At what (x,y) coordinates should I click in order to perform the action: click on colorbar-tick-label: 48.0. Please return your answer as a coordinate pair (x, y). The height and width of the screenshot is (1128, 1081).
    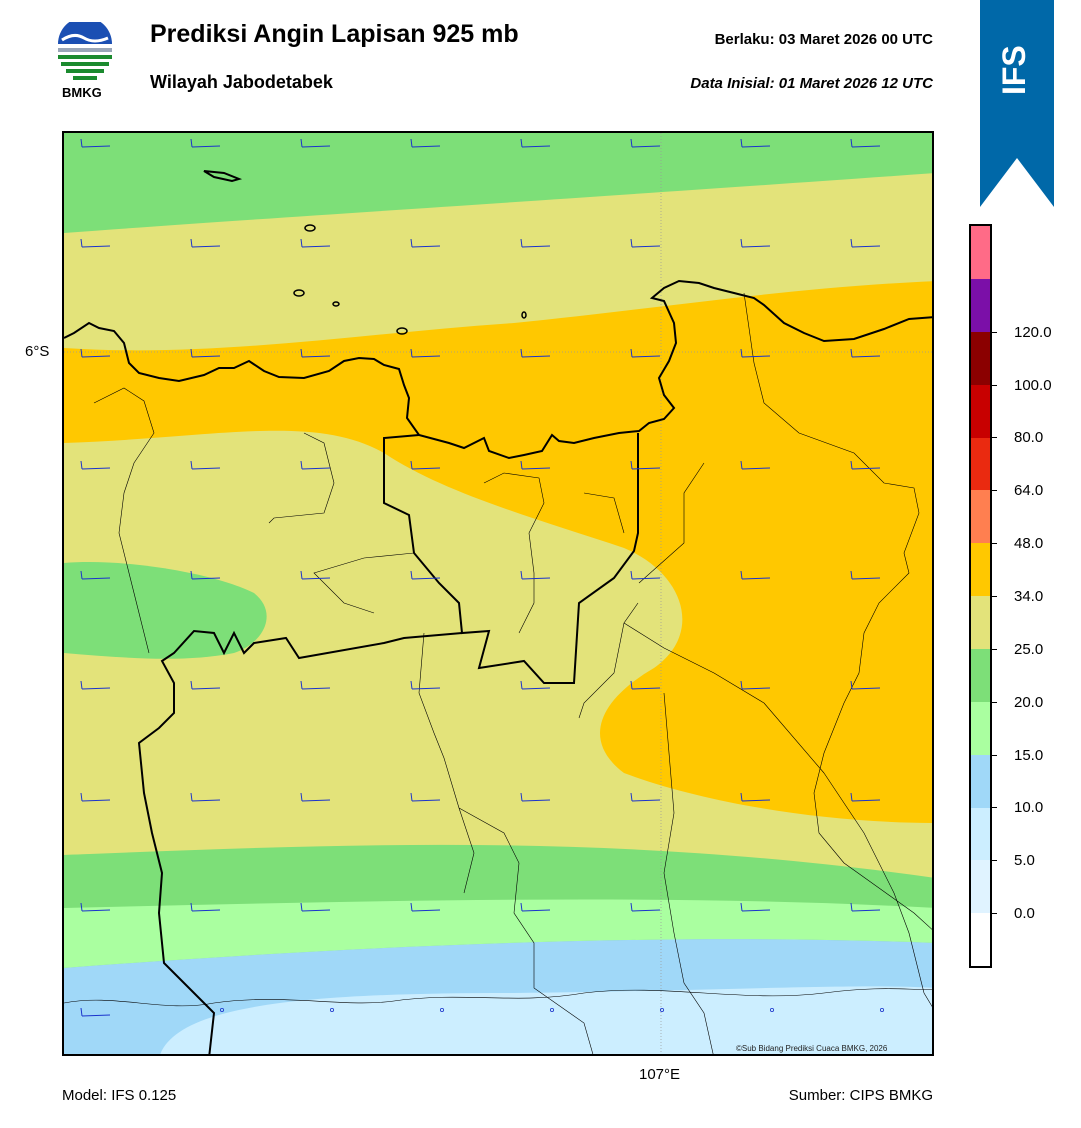
    Looking at the image, I should click on (1029, 544).